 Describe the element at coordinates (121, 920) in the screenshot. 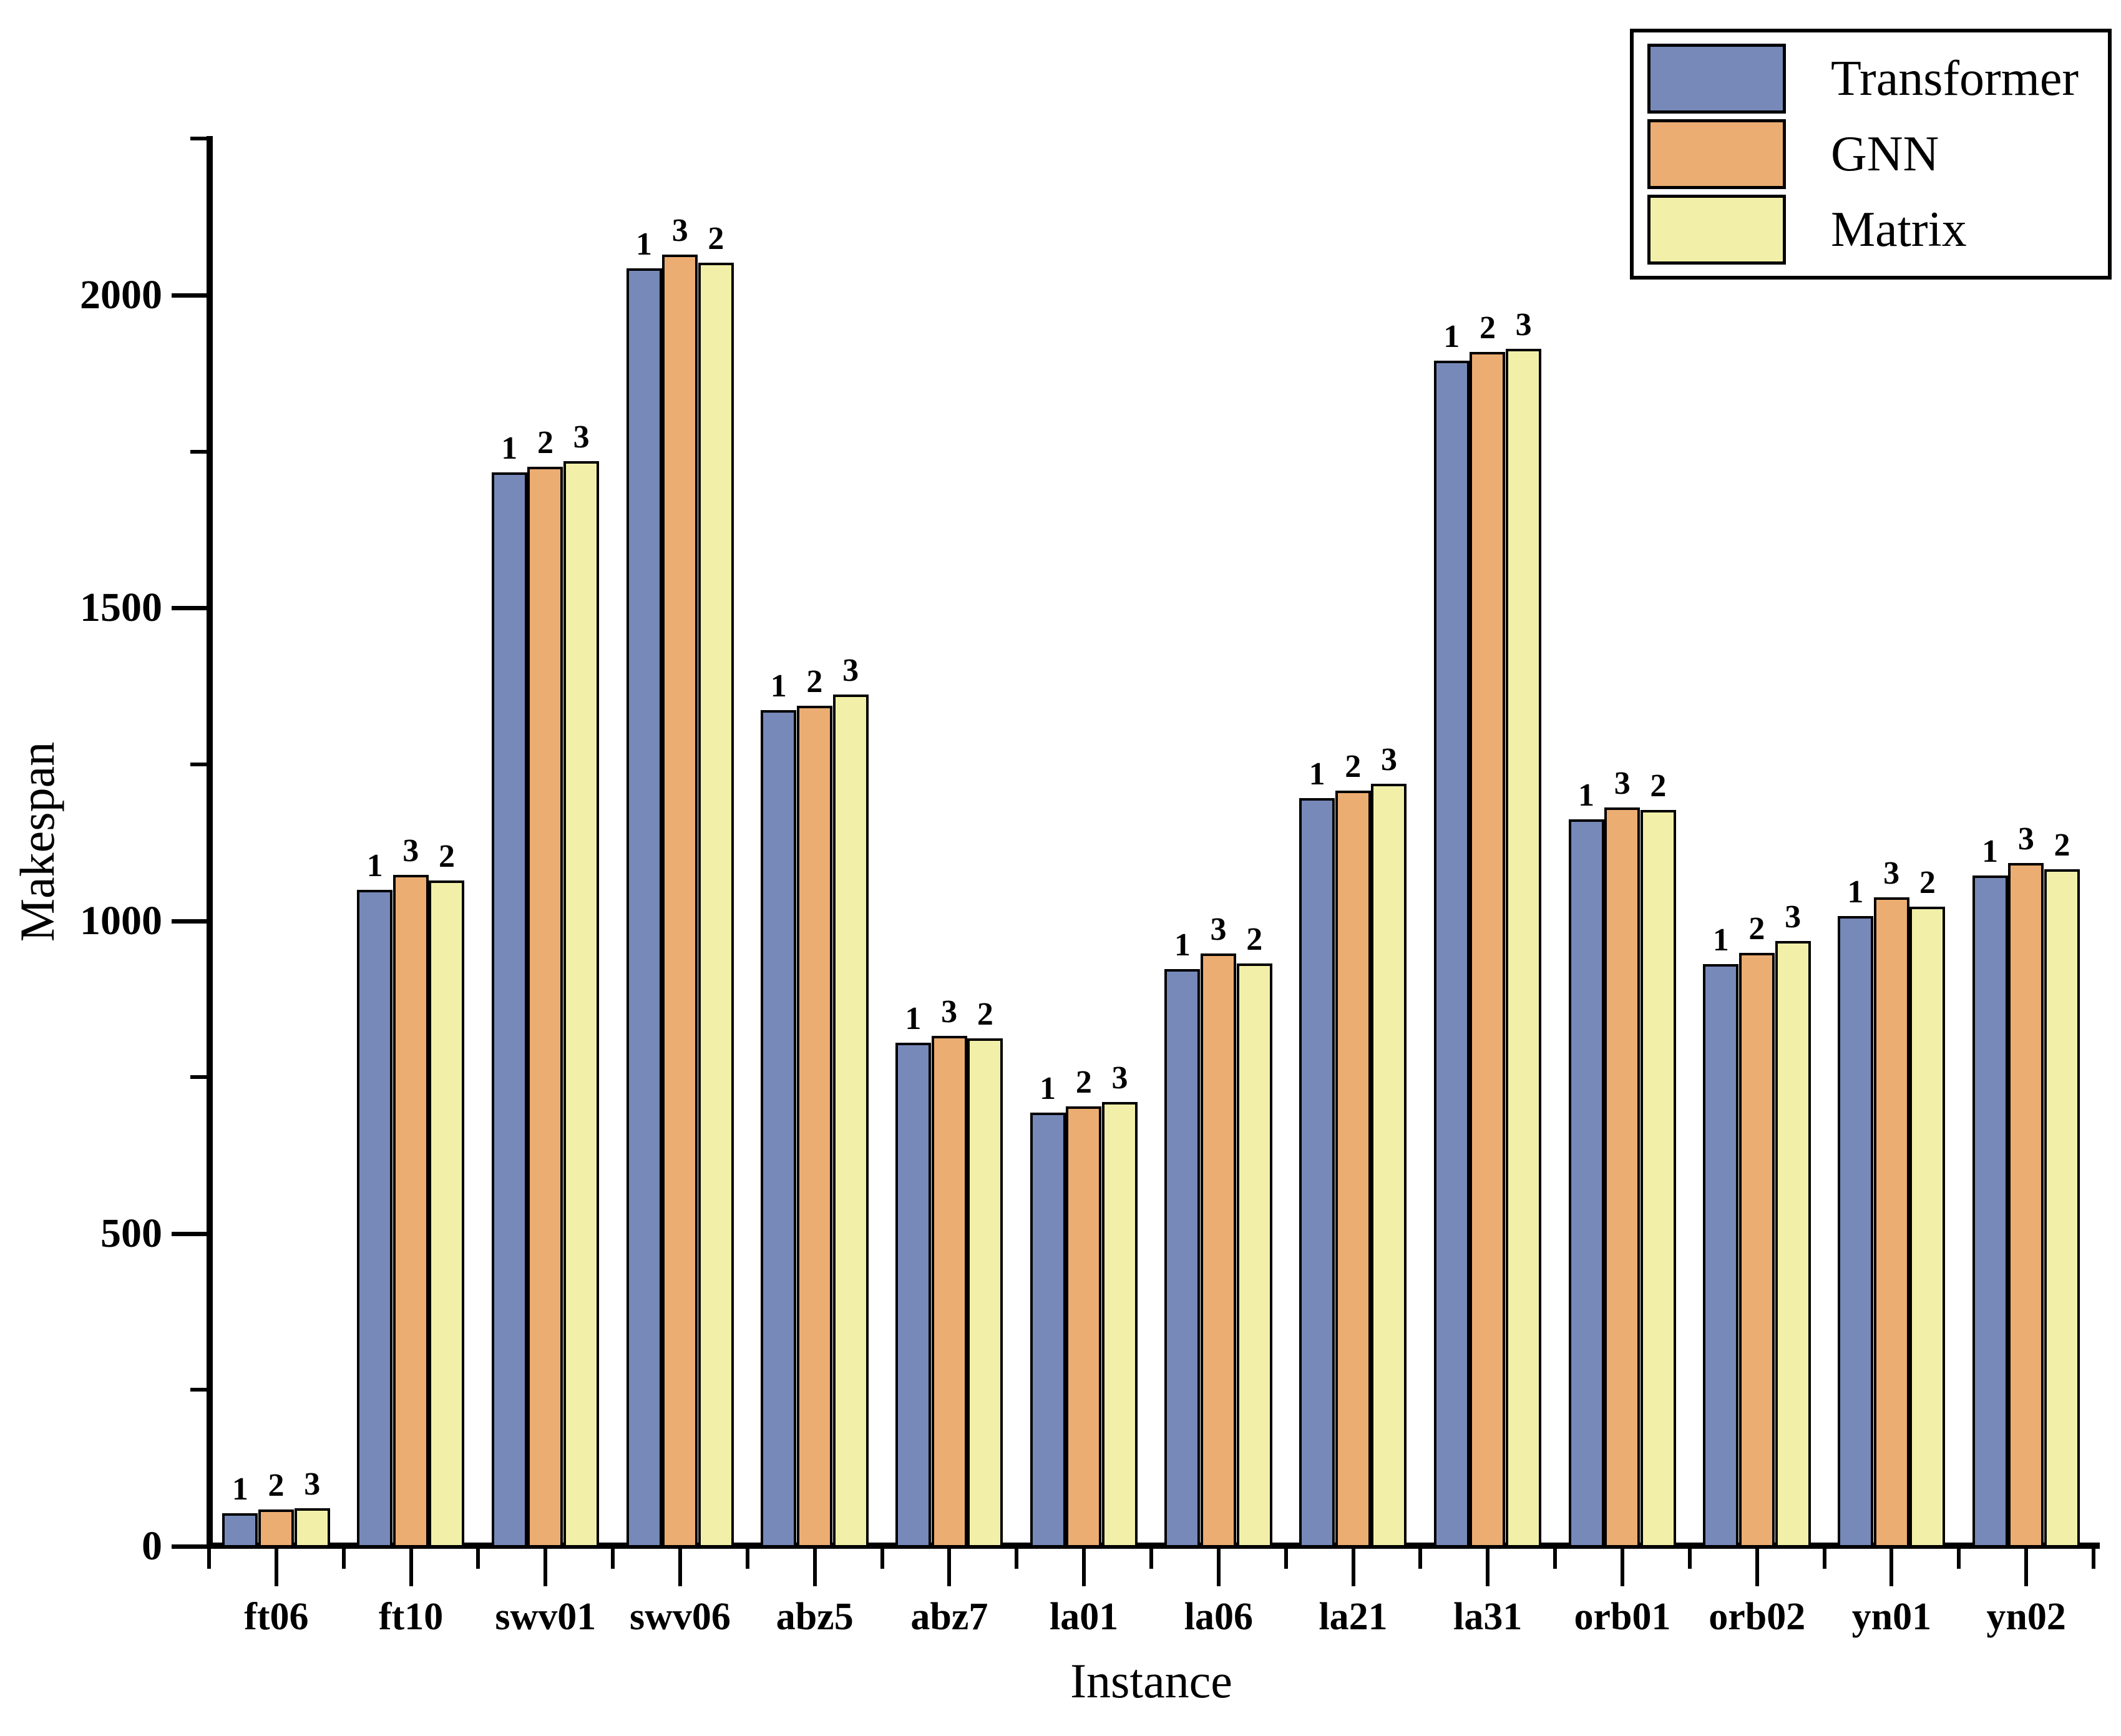

I see `y-tick-label: 1000` at that location.